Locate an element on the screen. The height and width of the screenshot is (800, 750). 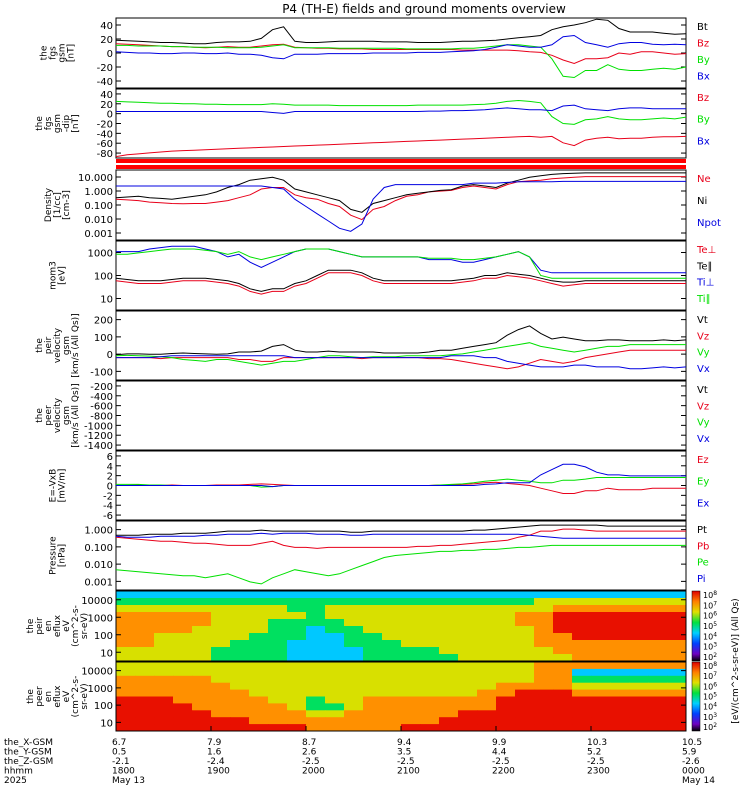
x-row-label: the_Z-GSM is located at coordinates (28, 762).